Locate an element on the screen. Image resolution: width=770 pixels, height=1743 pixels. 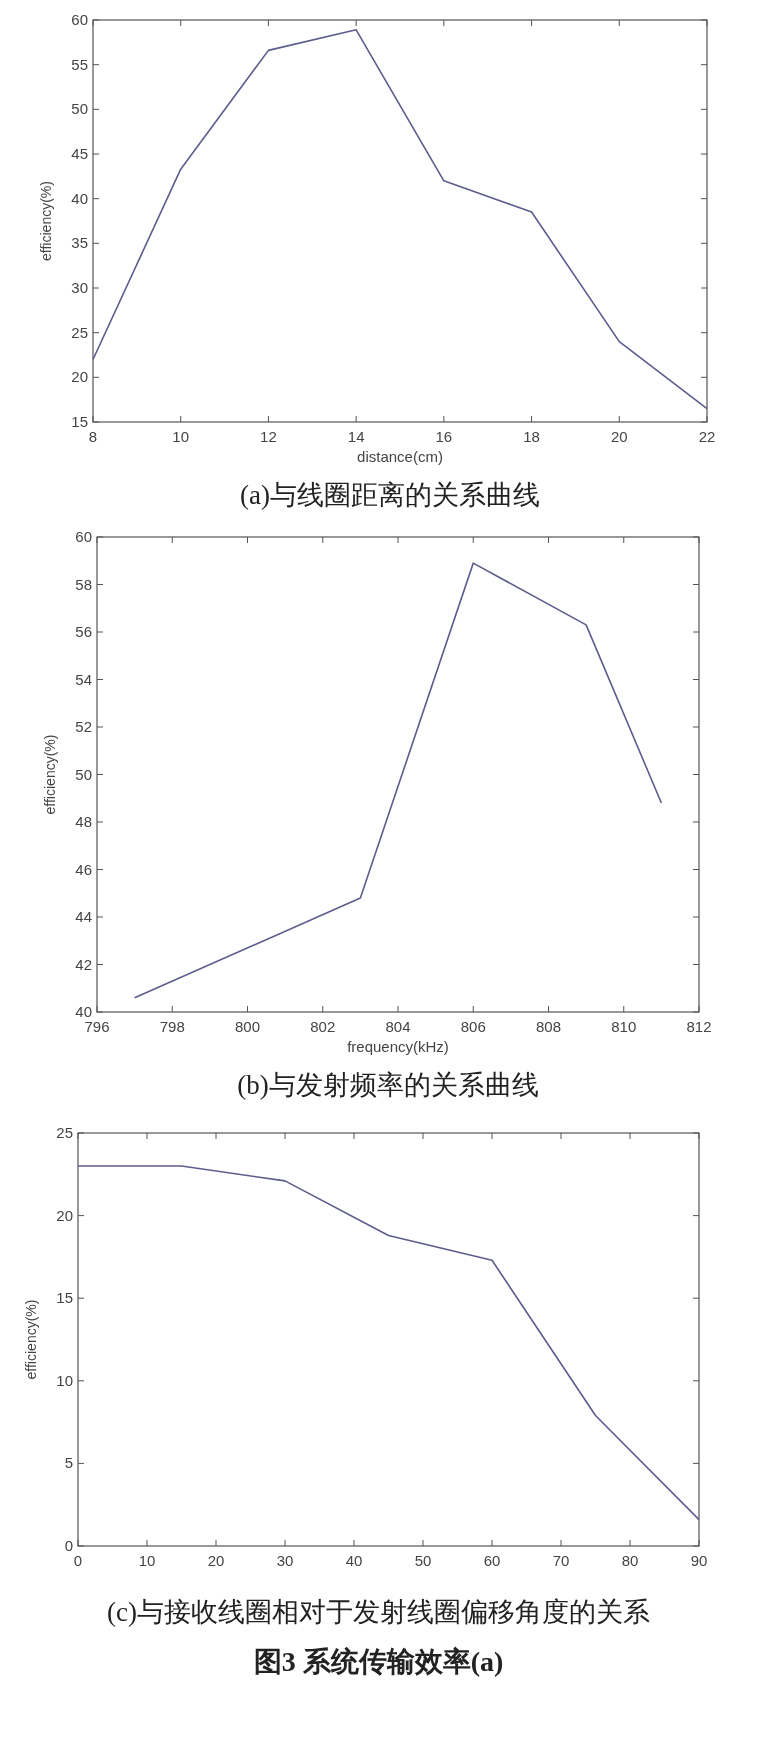
y-tick-label: 45 is located at coordinates (79, 153).